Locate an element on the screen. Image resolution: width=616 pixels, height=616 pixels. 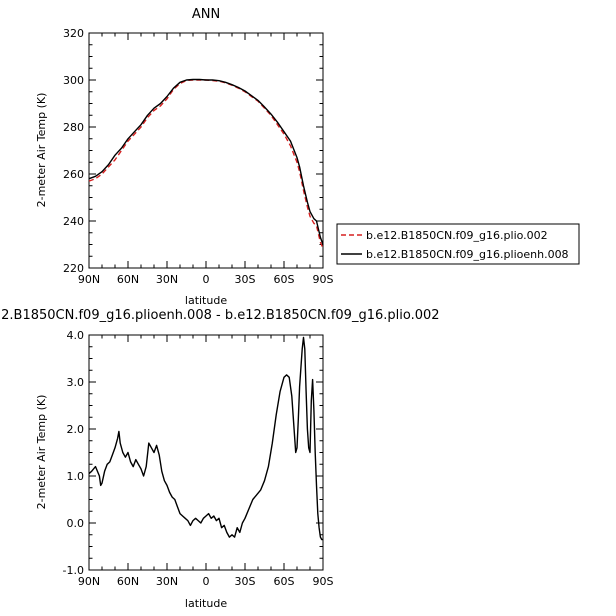
y-tick-label: 0.0 is located at coordinates (76, 523).